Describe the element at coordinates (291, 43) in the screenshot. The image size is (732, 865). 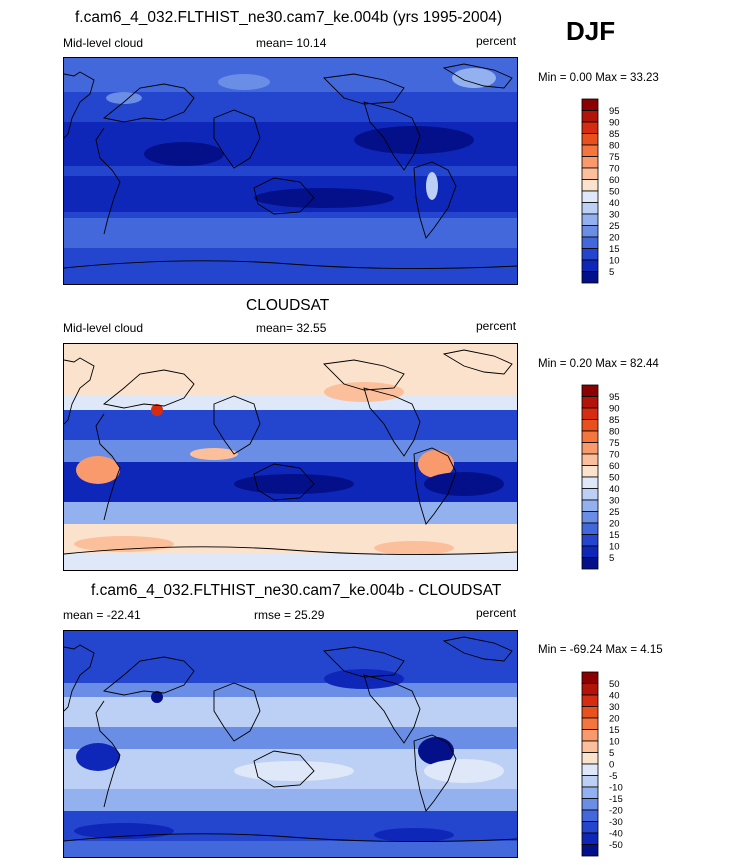
I see `panel-1-mean: mean= 10.14` at that location.